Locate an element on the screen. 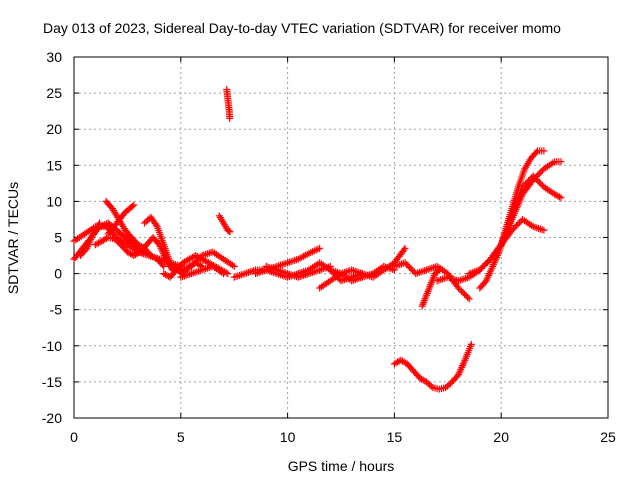 This screenshot has width=640, height=480. series-arc-r is located at coordinates (362, 273).